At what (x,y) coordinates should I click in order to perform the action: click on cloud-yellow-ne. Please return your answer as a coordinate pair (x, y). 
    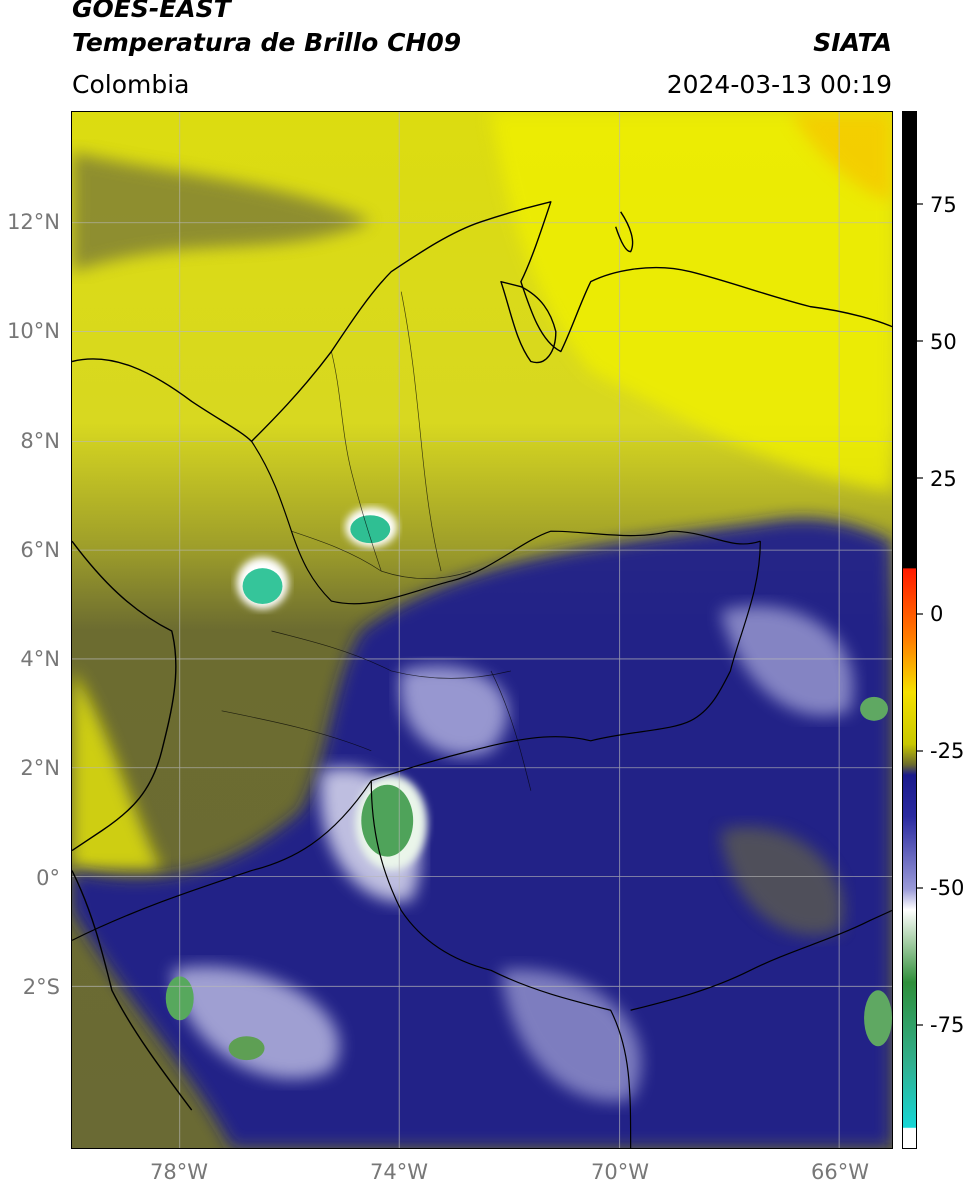
    Looking at the image, I should click on (691, 302).